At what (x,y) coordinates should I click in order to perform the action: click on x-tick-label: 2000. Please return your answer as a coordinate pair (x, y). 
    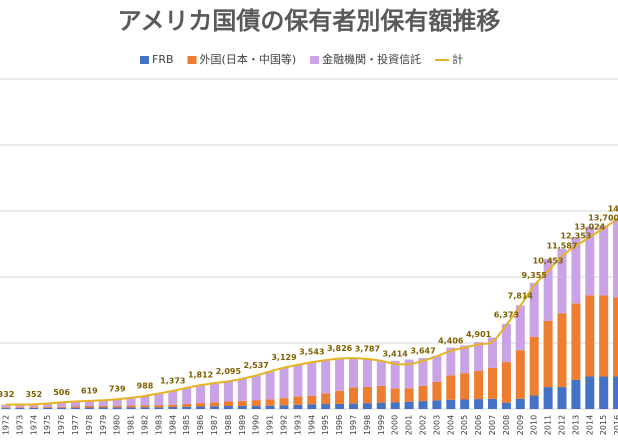
    Looking at the image, I should click on (395, 425).